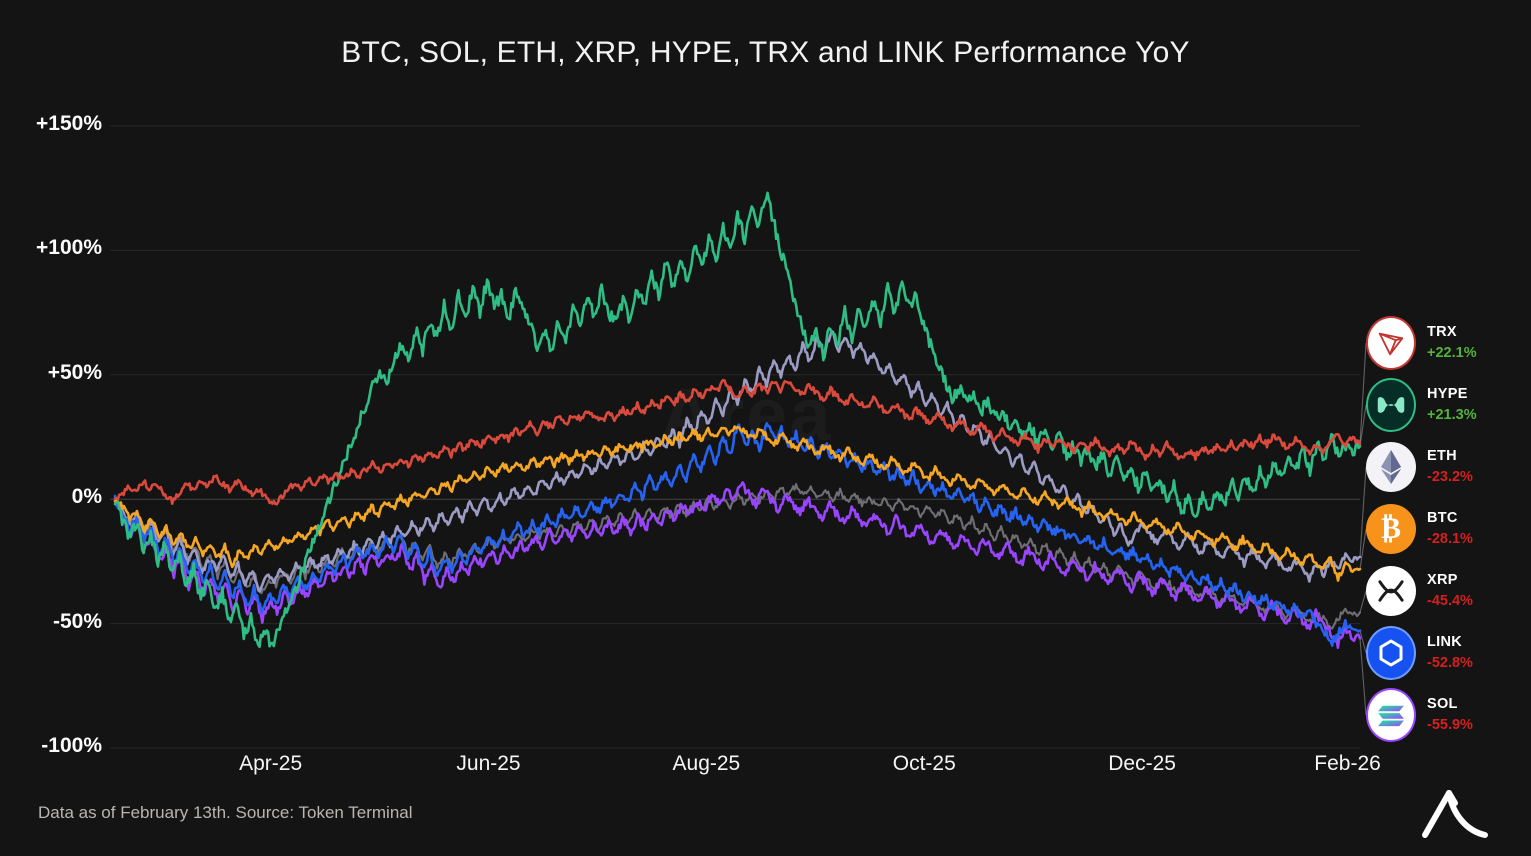 Image resolution: width=1531 pixels, height=856 pixels. What do you see at coordinates (1391, 467) in the screenshot?
I see `ethereum-icon` at bounding box center [1391, 467].